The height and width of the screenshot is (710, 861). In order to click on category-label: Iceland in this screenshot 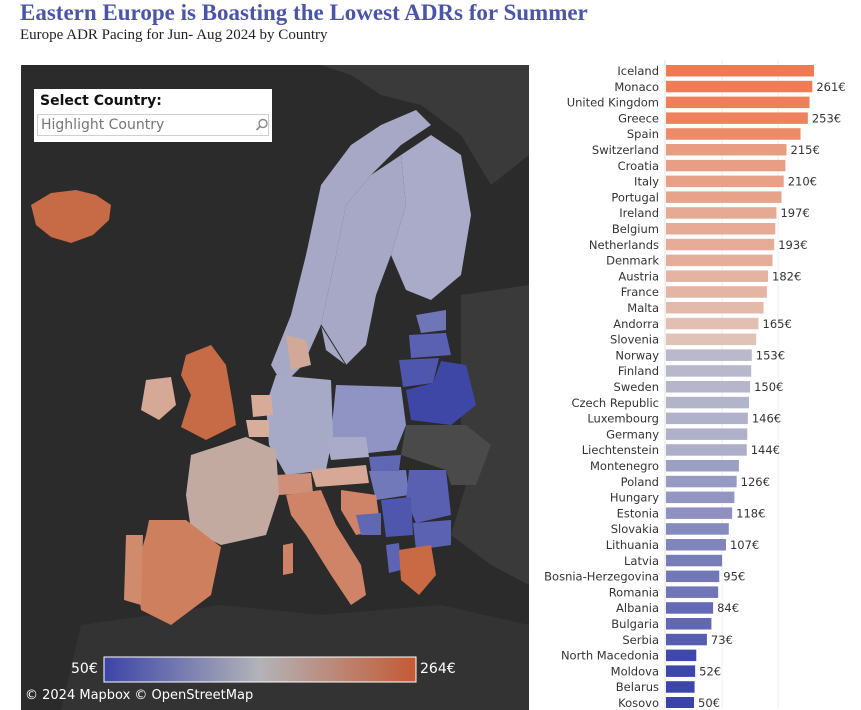, I will do `click(638, 71)`.